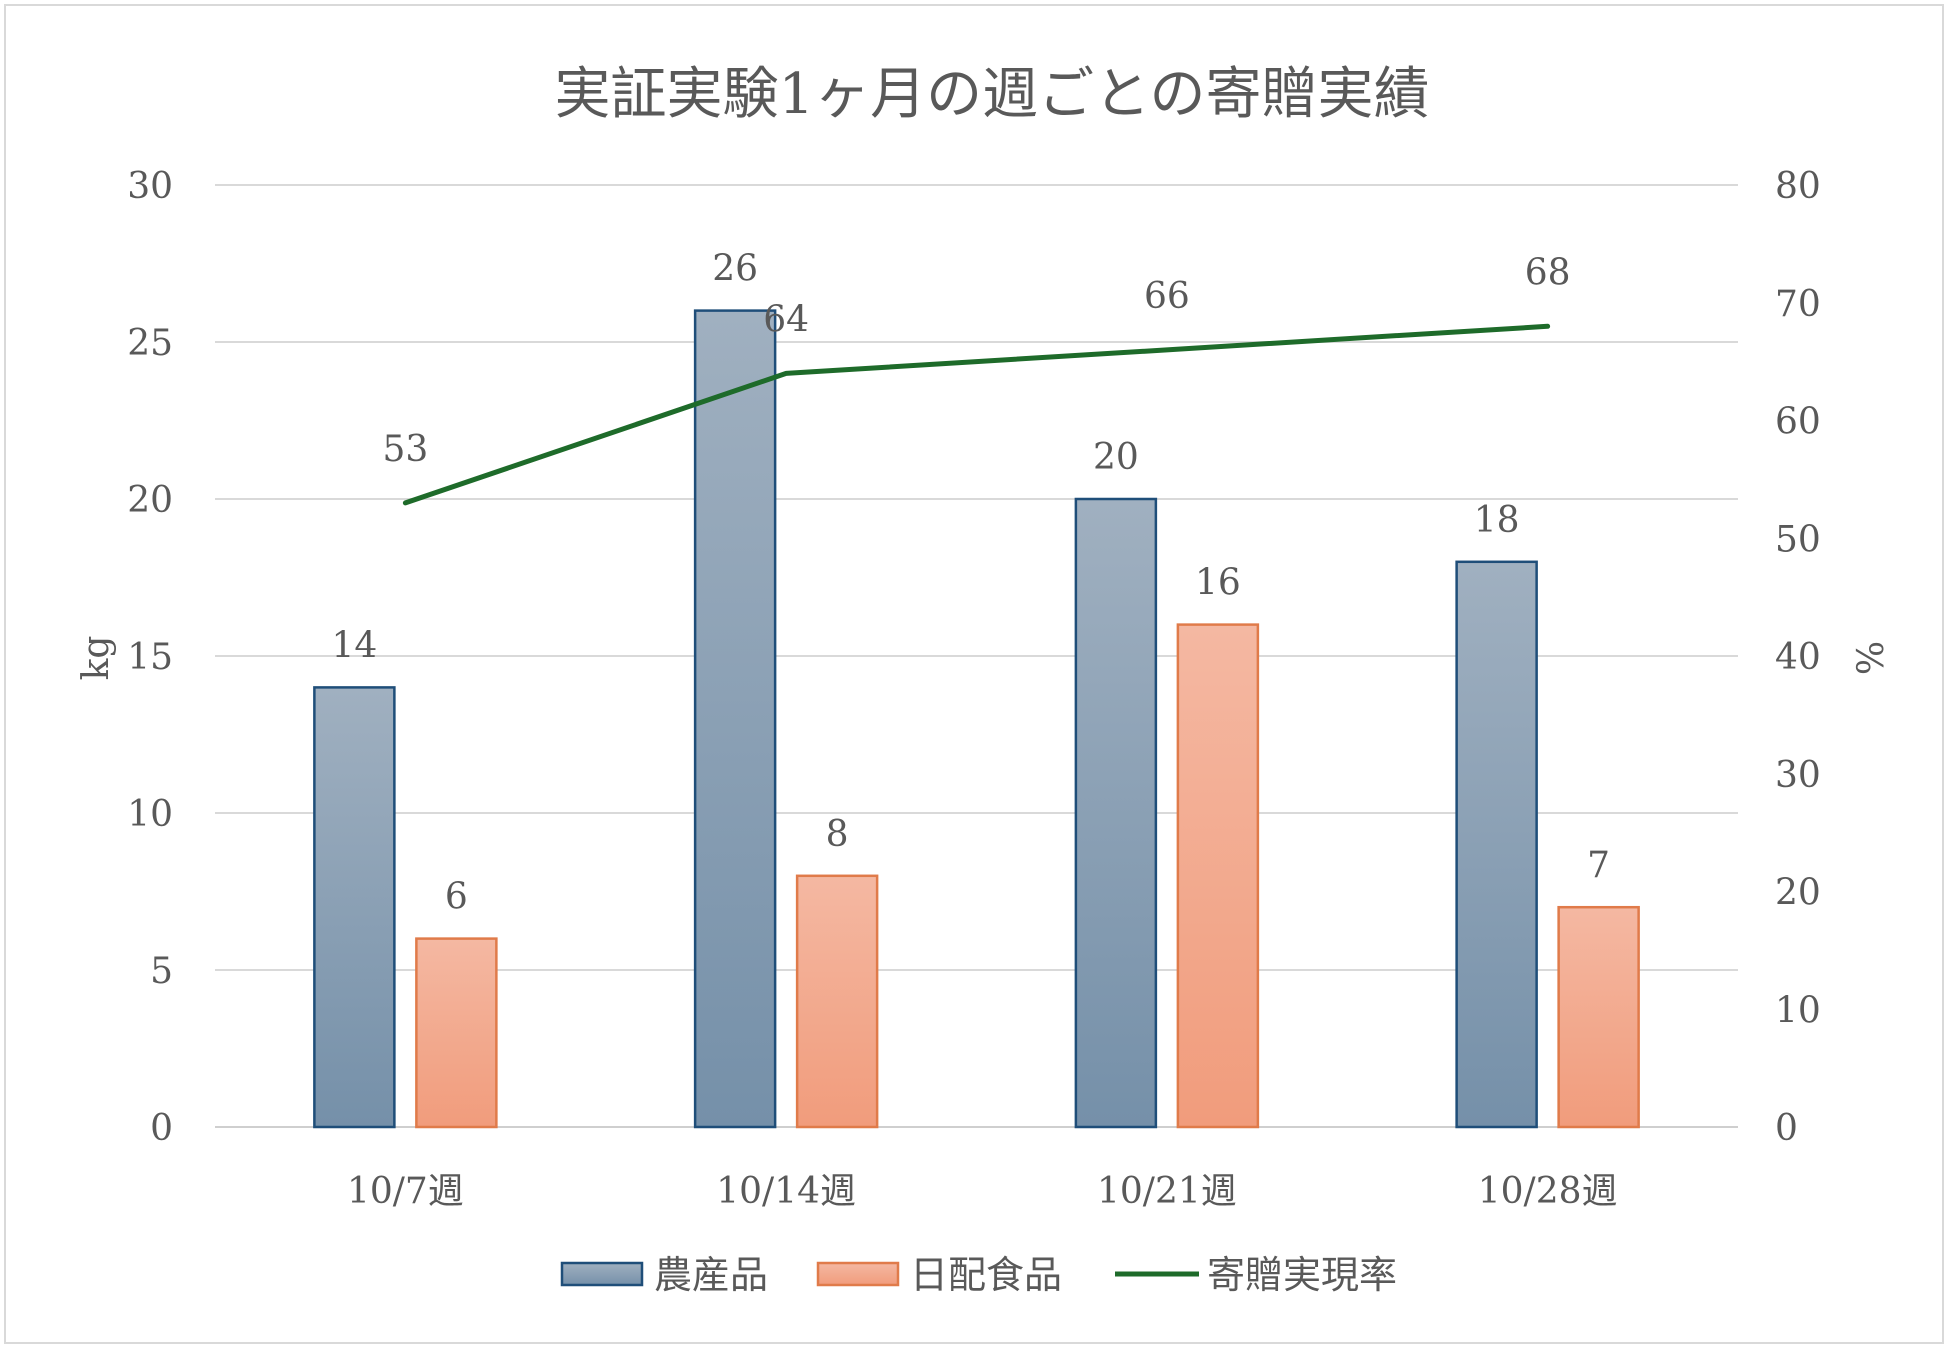 This screenshot has height=1349, width=1950. Describe the element at coordinates (986, 1275) in the screenshot. I see `legend-label: 日配食品` at that location.